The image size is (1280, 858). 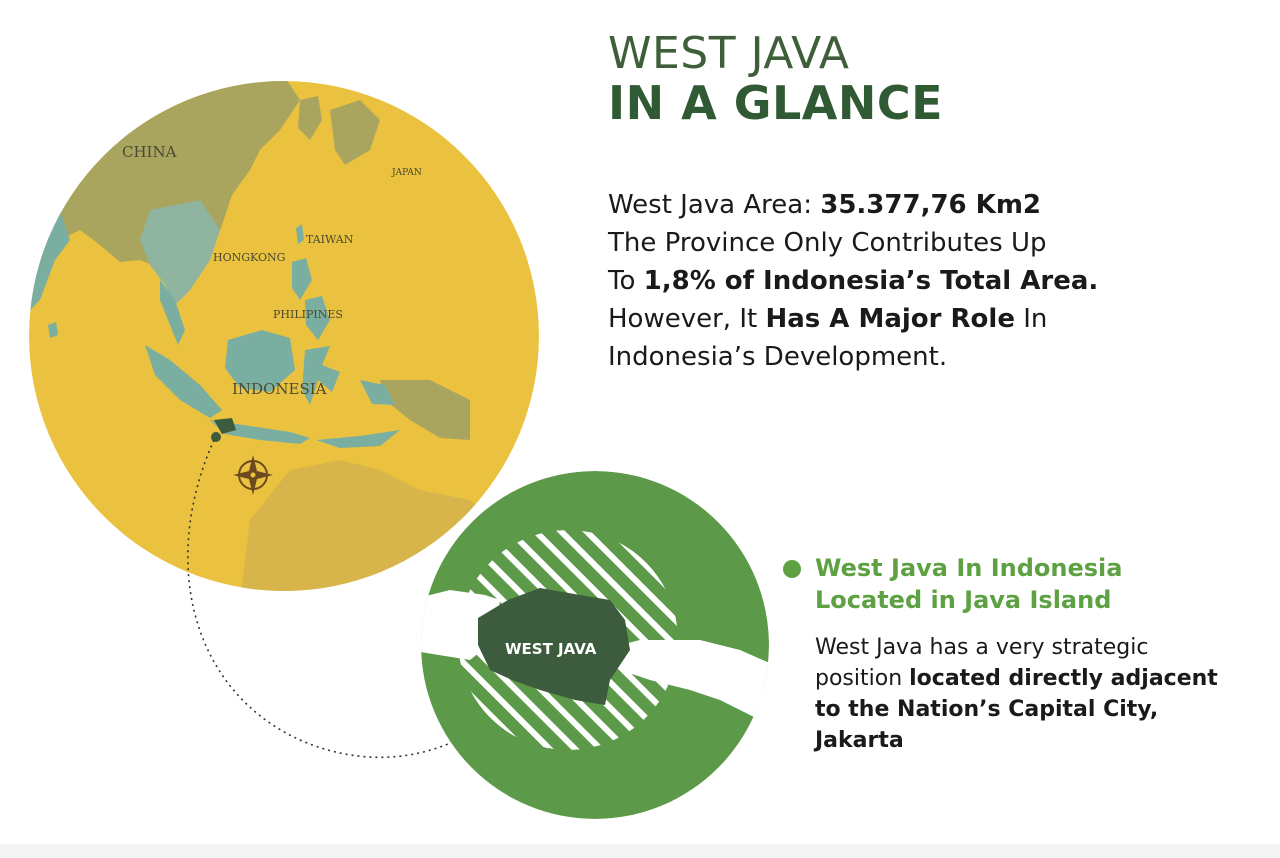 I want to click on korea, so click(x=310, y=118).